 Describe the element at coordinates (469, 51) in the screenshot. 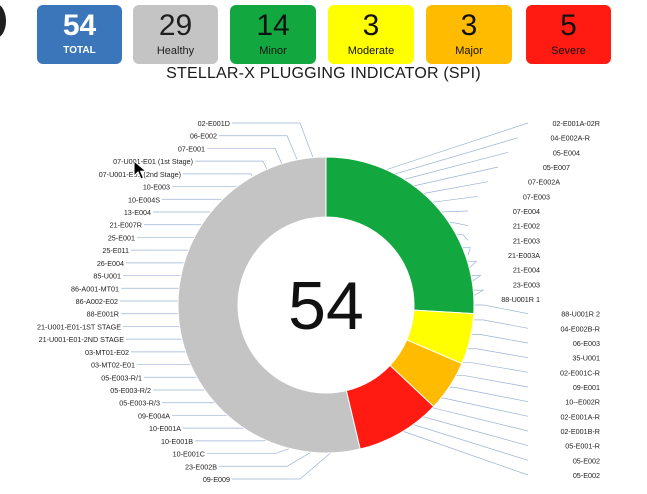

I see `major-label: Major` at that location.